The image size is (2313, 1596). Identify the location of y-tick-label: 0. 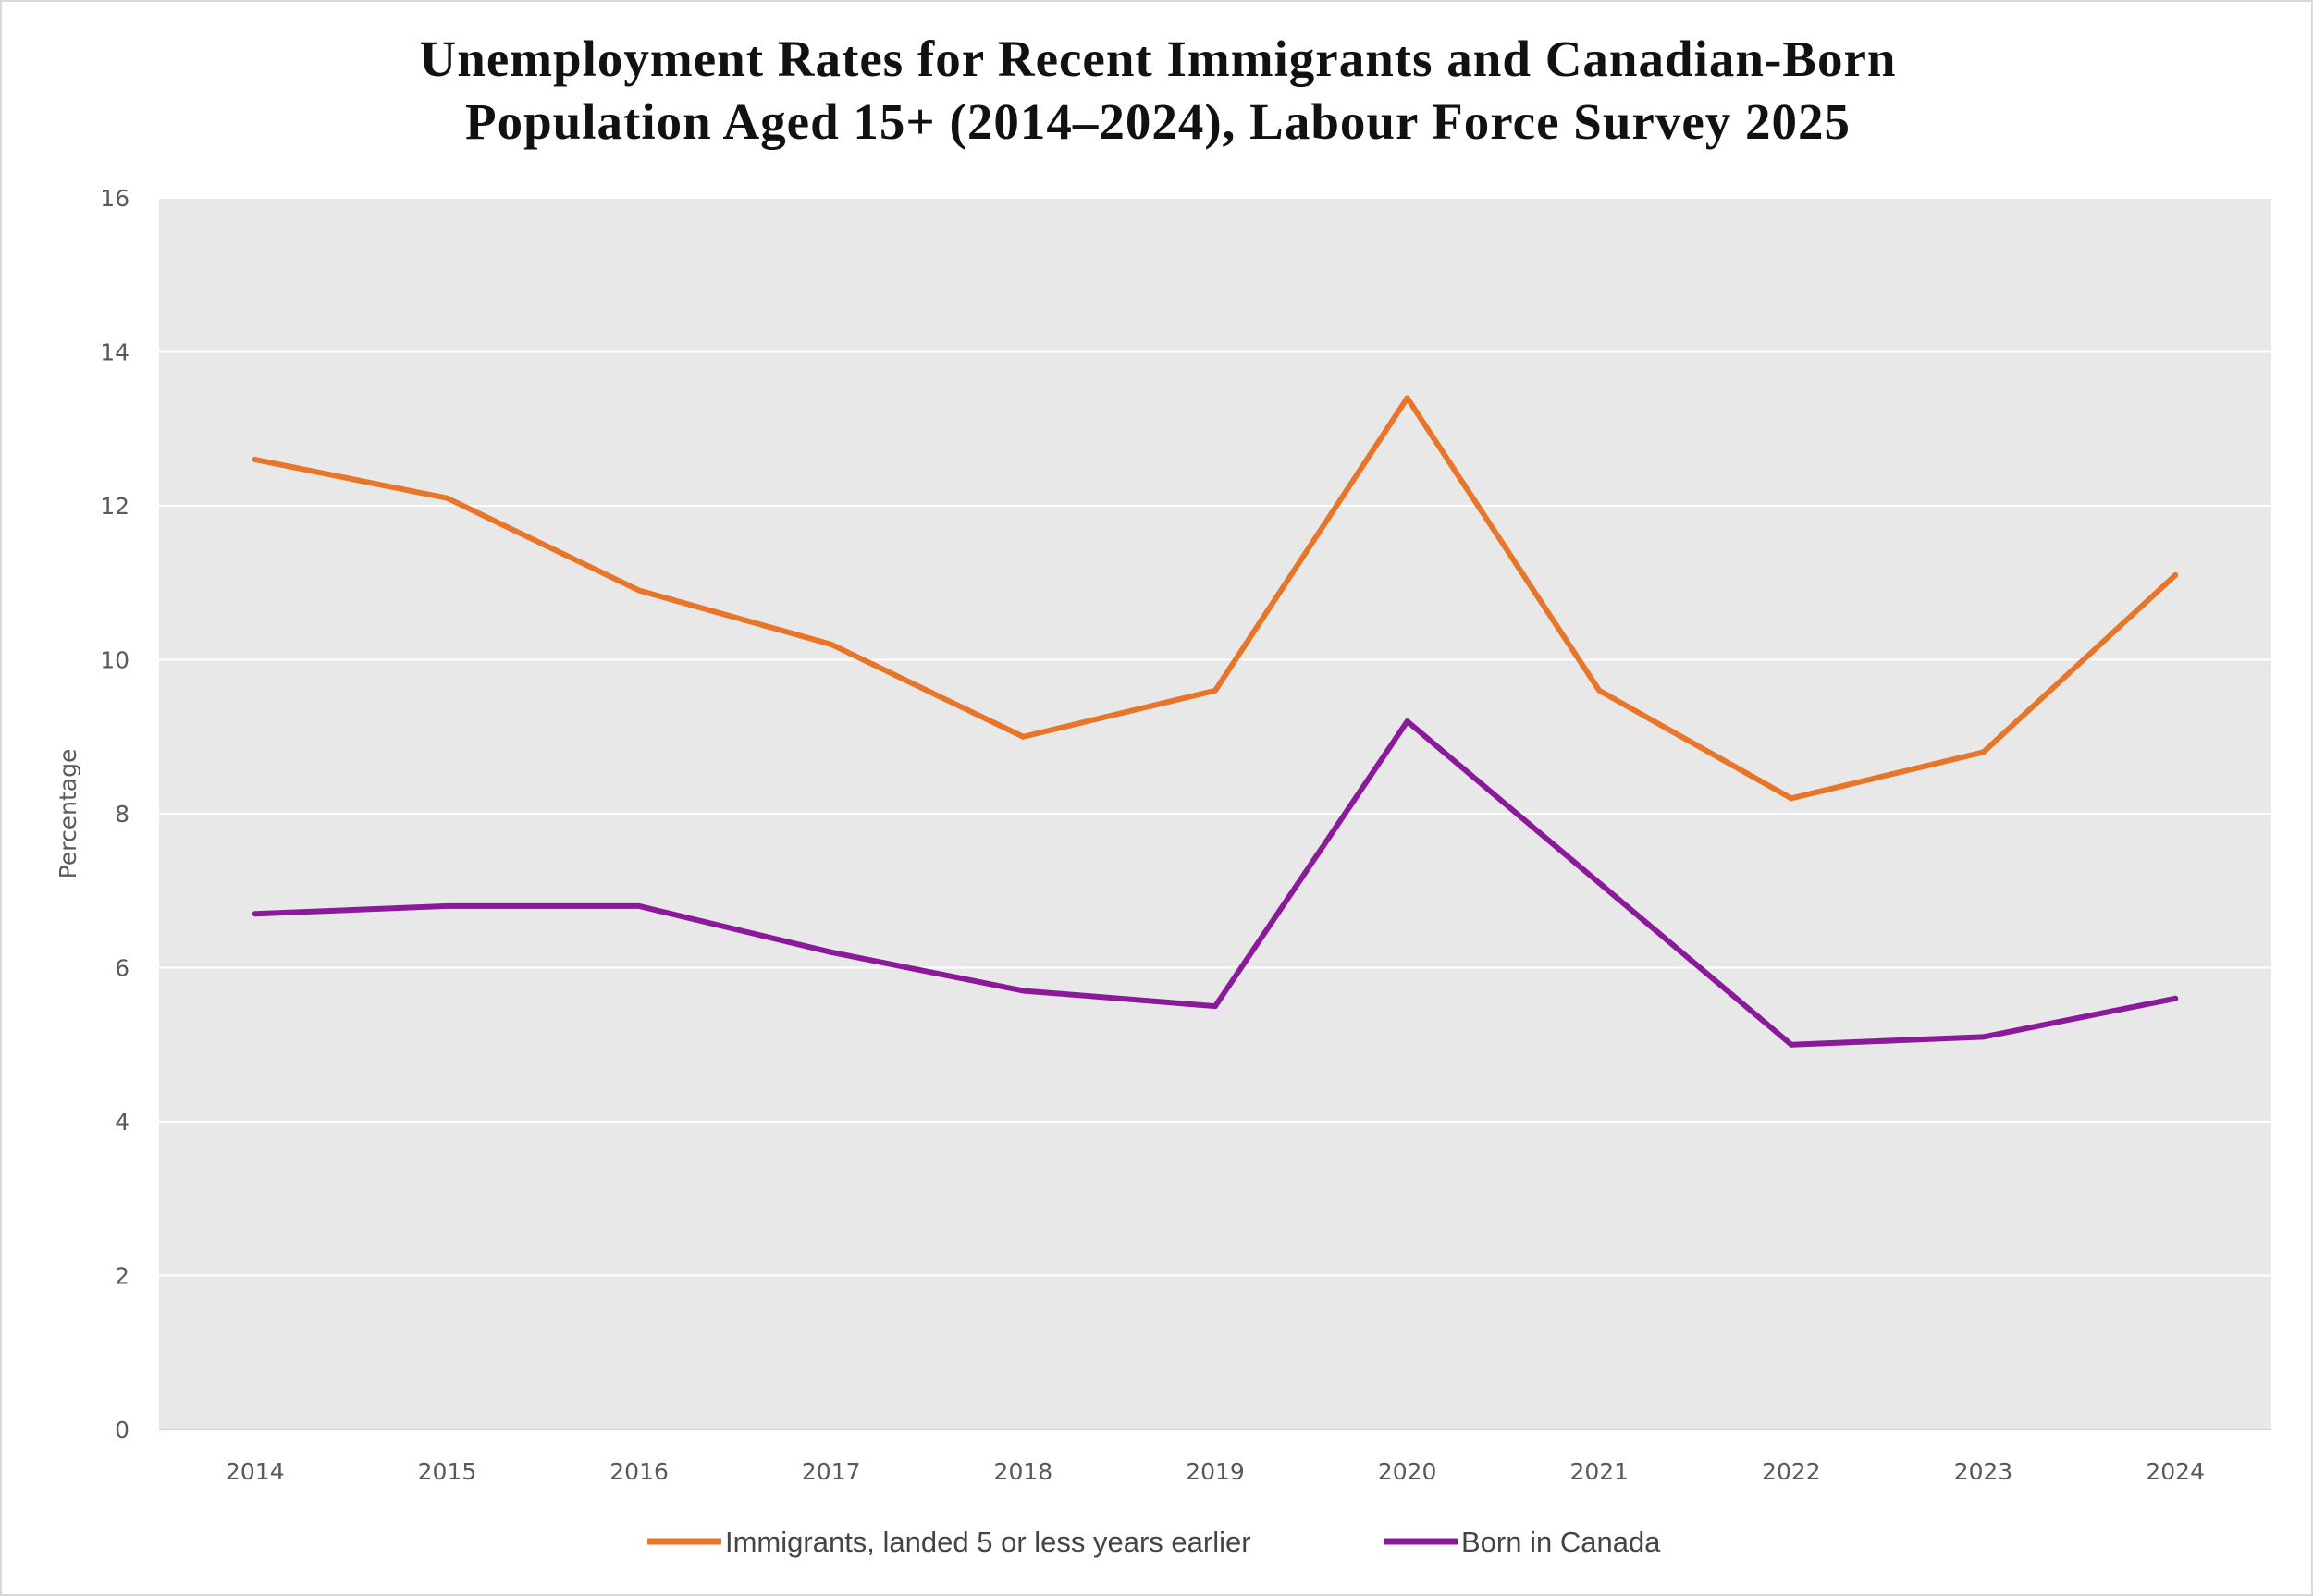
(122, 1430).